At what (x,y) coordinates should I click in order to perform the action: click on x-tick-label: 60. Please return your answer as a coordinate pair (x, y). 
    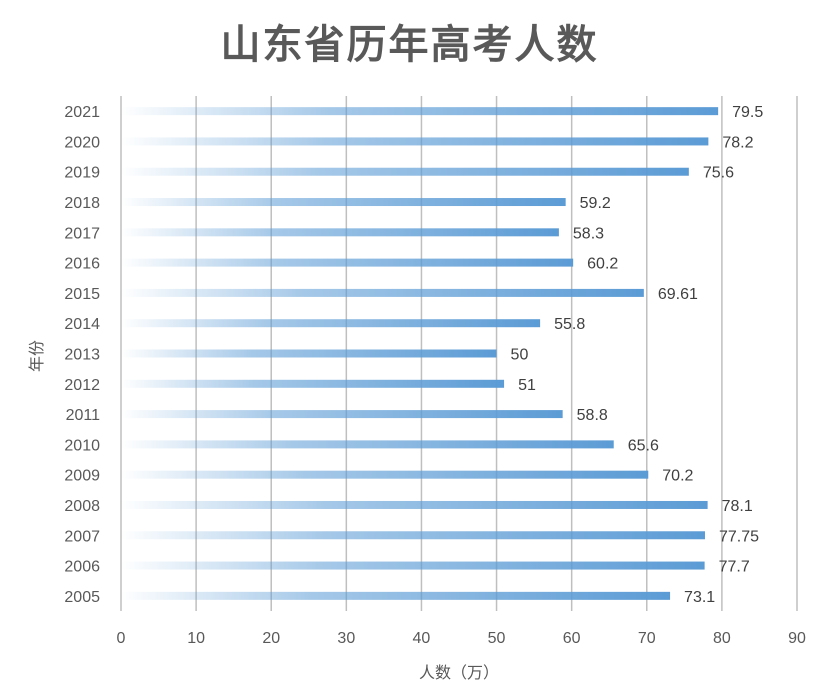
    Looking at the image, I should click on (572, 638).